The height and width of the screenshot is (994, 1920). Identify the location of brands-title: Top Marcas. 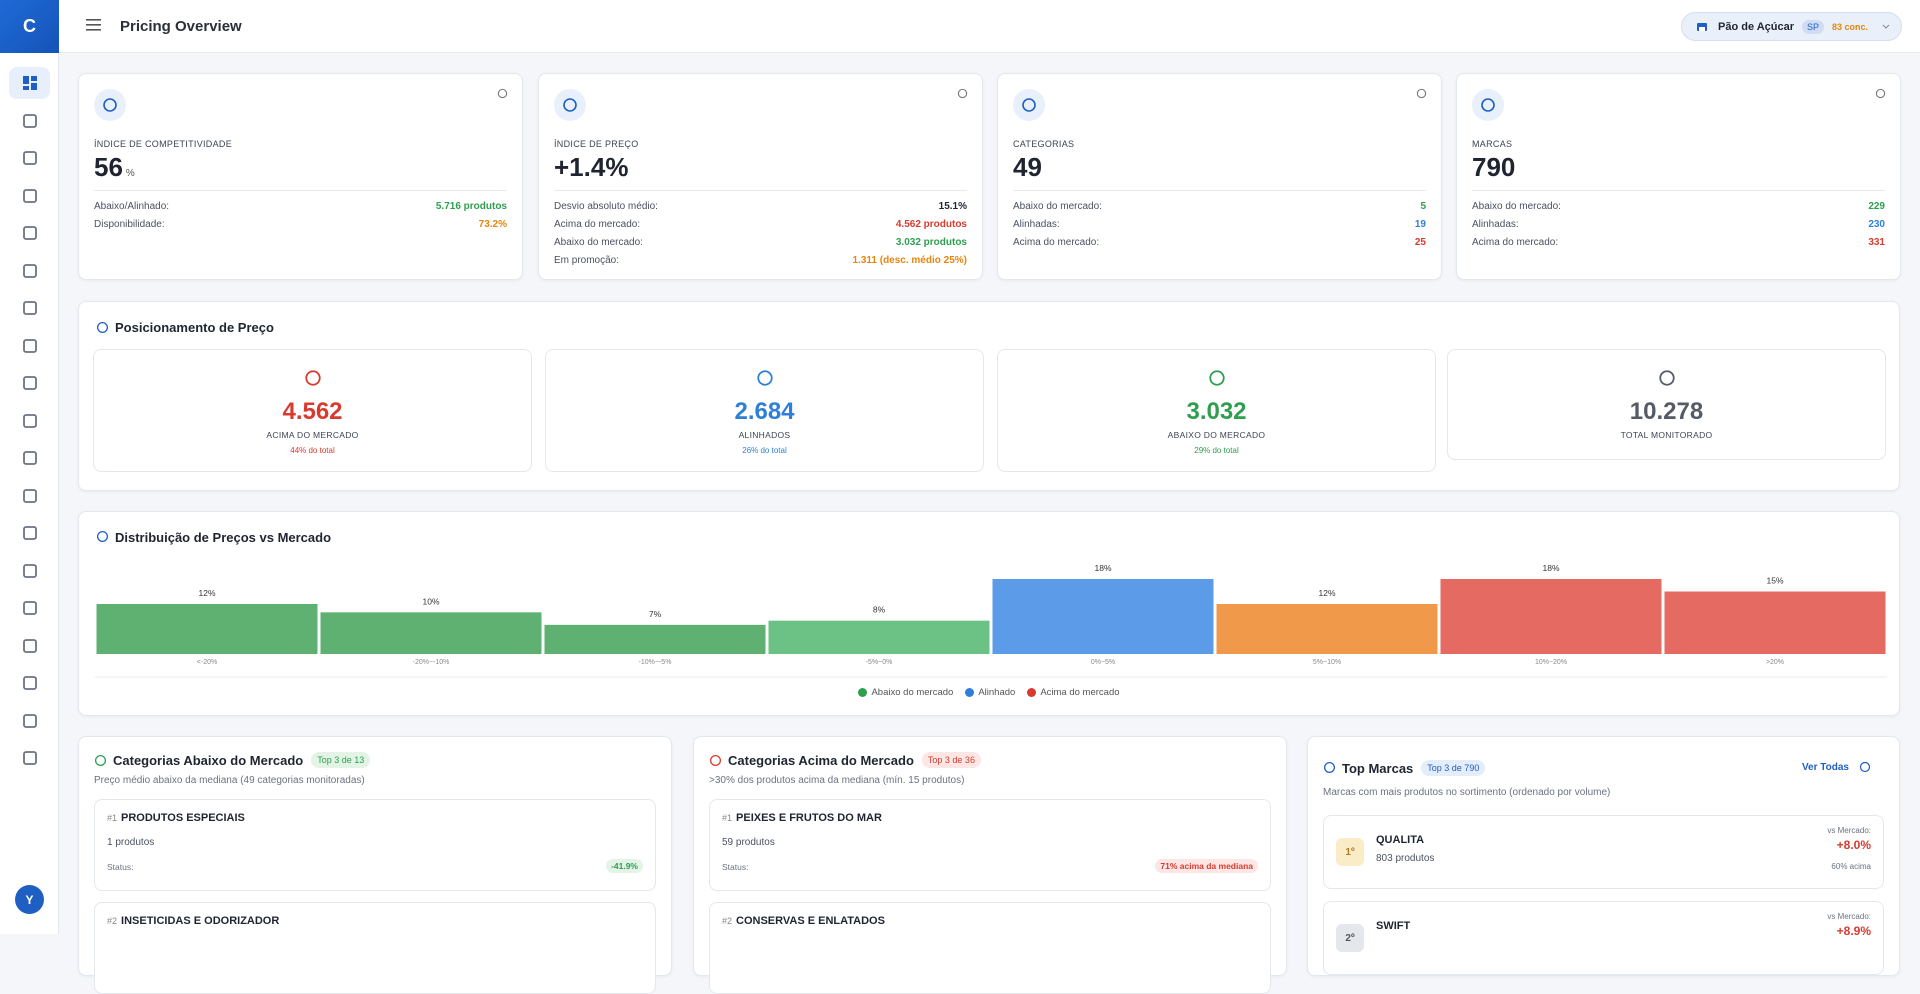
(1378, 768).